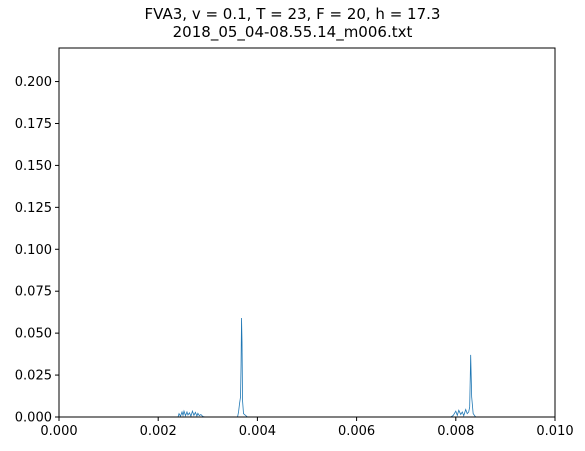 Image resolution: width=585 pixels, height=451 pixels. I want to click on y-tick-label: 0.075, so click(33, 292).